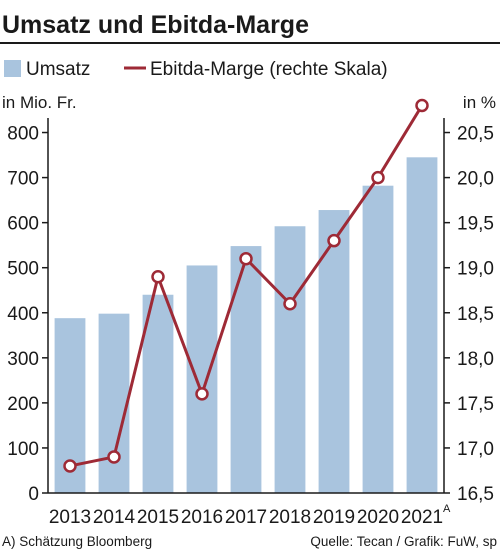 Image resolution: width=500 pixels, height=552 pixels. What do you see at coordinates (403, 541) in the screenshot?
I see `source-credit: Quelle: Tecan / Grafik: FuW, sp` at bounding box center [403, 541].